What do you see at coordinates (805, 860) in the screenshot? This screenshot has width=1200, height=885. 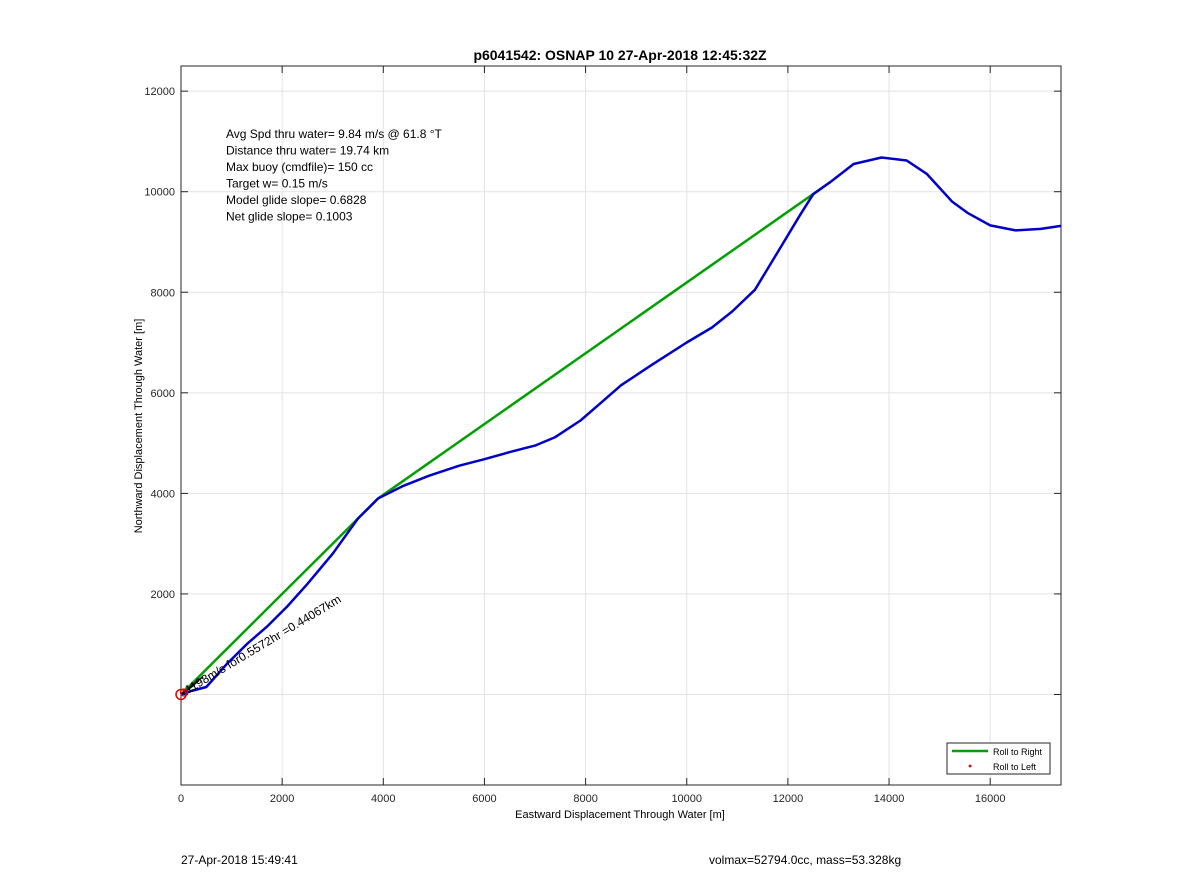 I see `footer-volmax-mass: volmax=52794.0cc, mass=53.328kg` at bounding box center [805, 860].